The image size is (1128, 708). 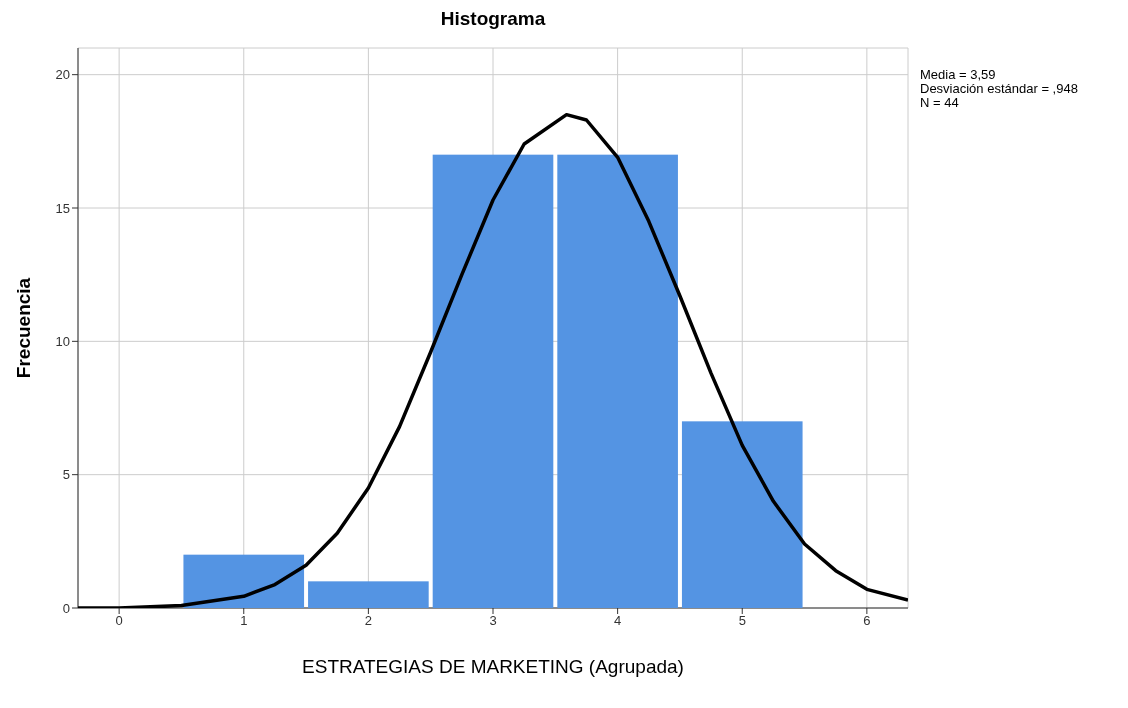 What do you see at coordinates (368, 621) in the screenshot?
I see `x-tick-label: 2` at bounding box center [368, 621].